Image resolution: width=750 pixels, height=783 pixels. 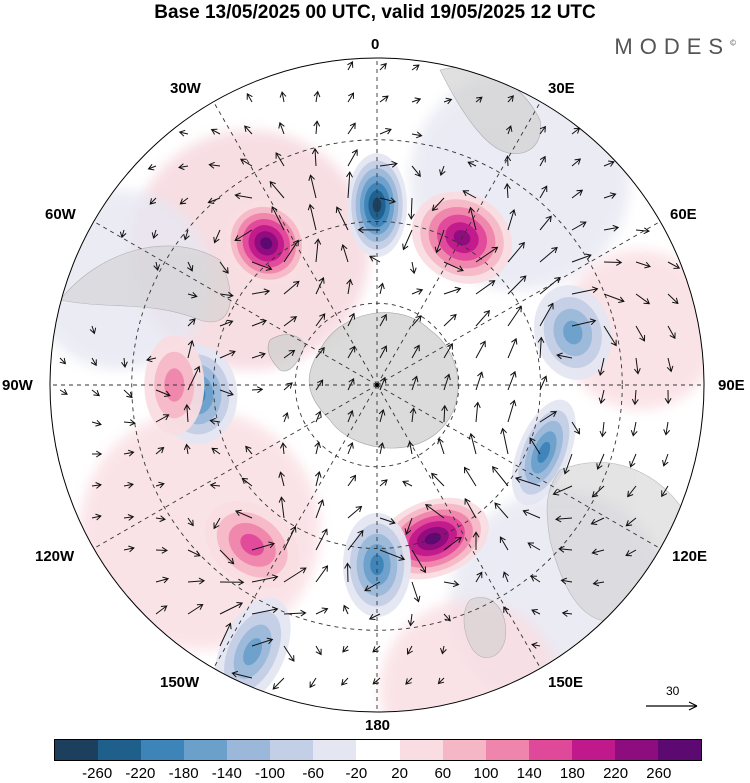 What do you see at coordinates (672, 706) in the screenshot?
I see `reference-vector` at bounding box center [672, 706].